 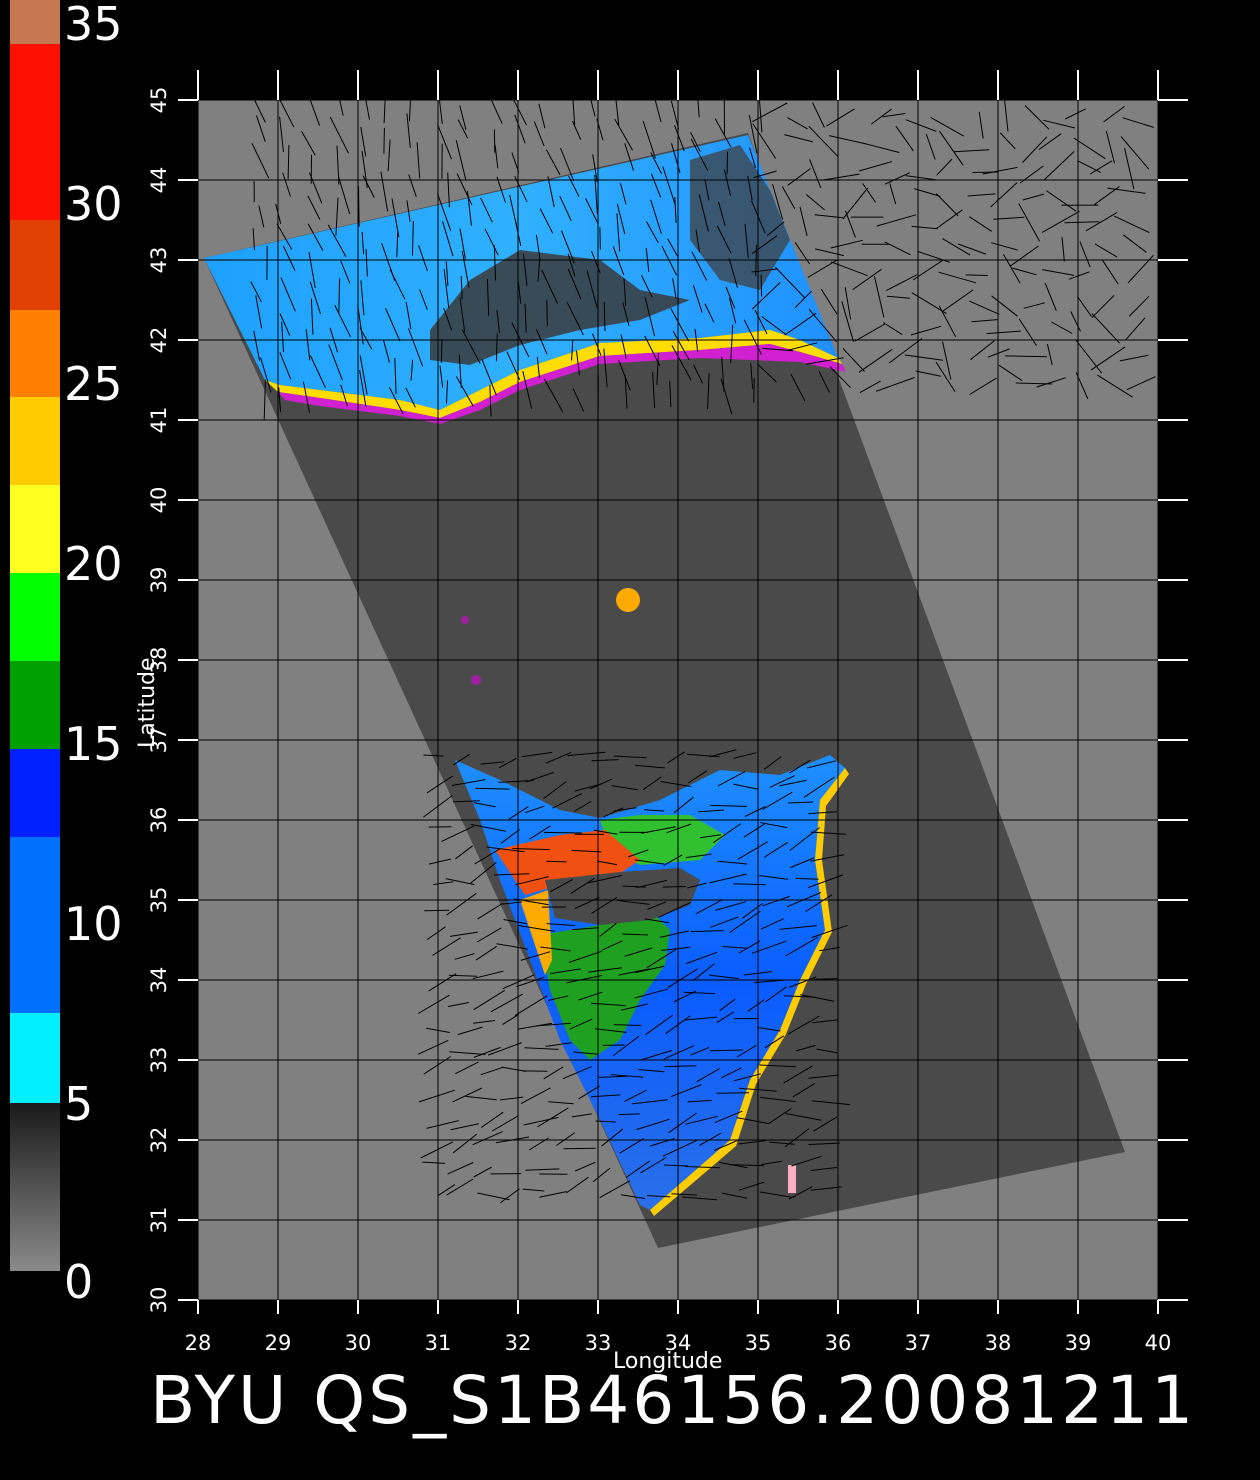 I want to click on latitude-tick-label: 43, so click(x=159, y=260).